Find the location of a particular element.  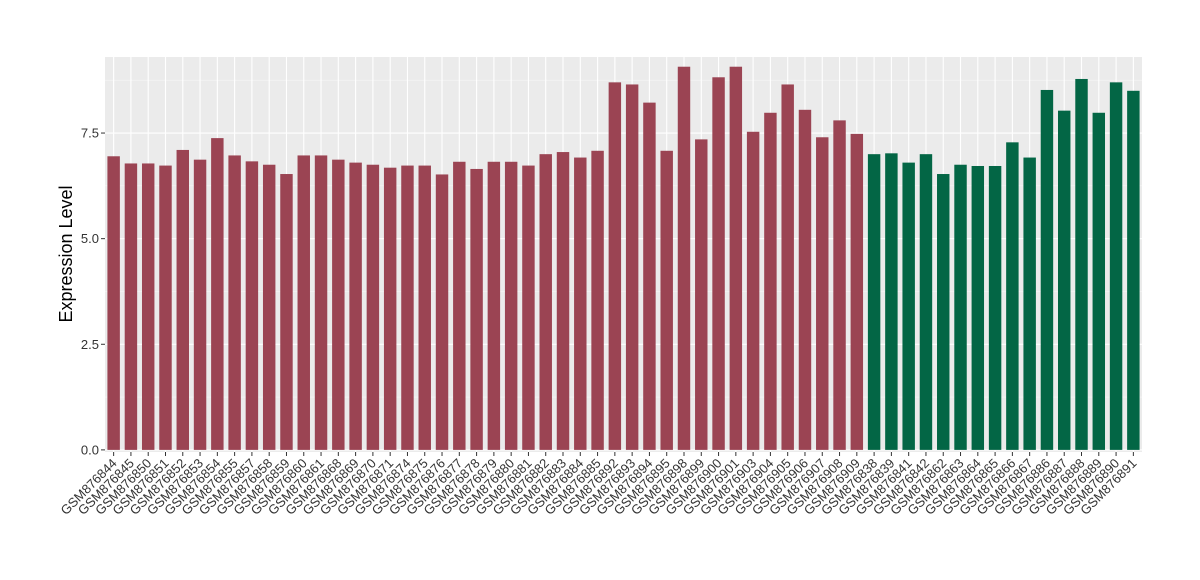

y-axis-title: Expression Level is located at coordinates (66, 253).